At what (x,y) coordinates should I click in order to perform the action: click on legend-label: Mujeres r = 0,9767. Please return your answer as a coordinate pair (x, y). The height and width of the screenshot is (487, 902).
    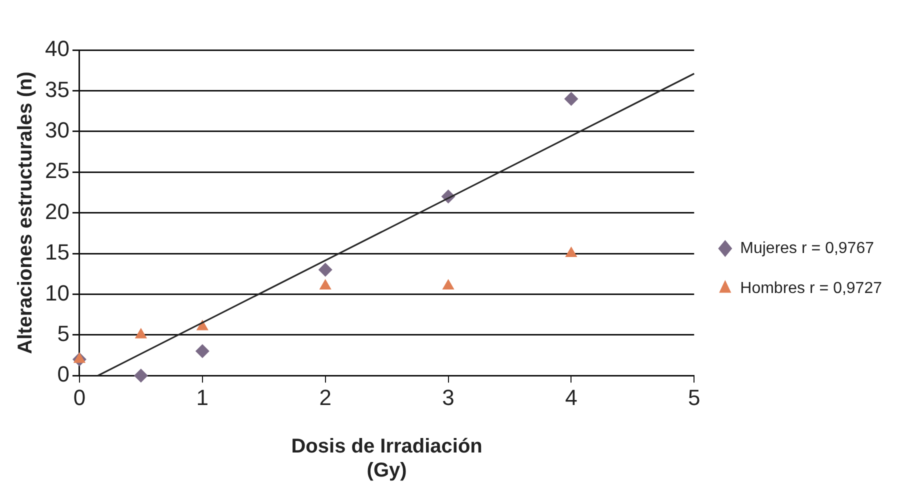
    Looking at the image, I should click on (807, 248).